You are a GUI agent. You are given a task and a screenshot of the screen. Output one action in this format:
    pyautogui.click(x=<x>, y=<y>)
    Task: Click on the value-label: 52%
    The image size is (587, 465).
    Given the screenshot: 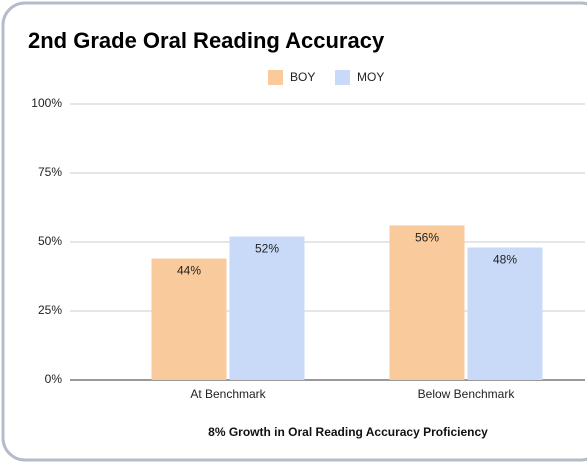 What is the action you would take?
    pyautogui.click(x=267, y=249)
    